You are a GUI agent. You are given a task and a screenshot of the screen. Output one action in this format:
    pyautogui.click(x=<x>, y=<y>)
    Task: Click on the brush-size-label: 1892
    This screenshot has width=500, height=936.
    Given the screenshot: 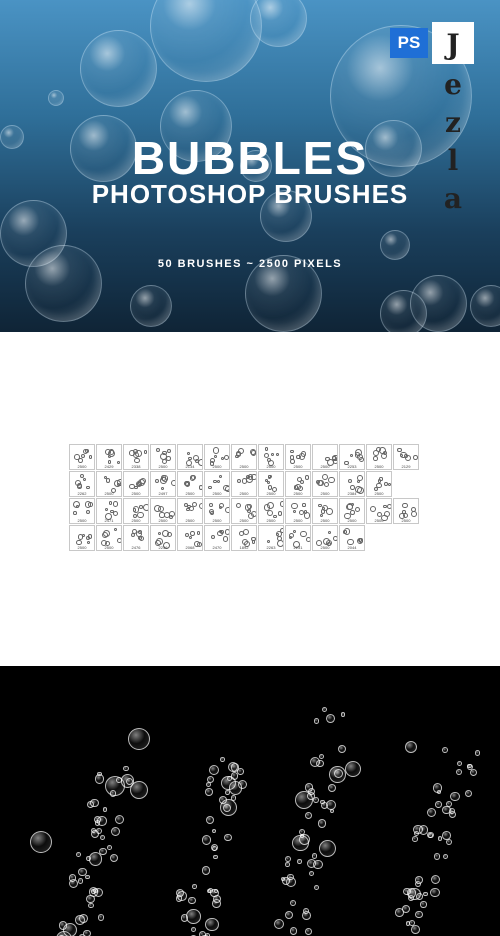 What is the action you would take?
    pyautogui.click(x=244, y=547)
    